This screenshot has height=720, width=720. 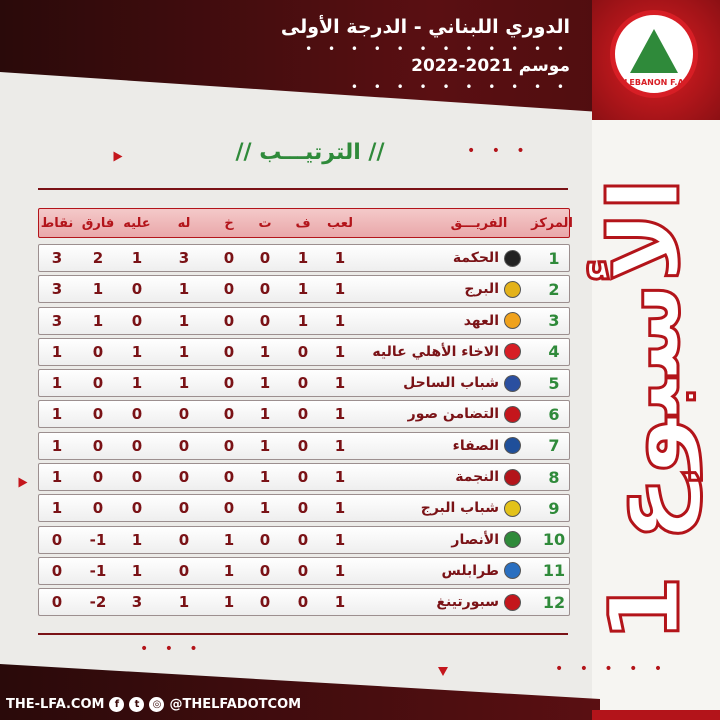 I want to click on team: النجمة, so click(x=488, y=477).